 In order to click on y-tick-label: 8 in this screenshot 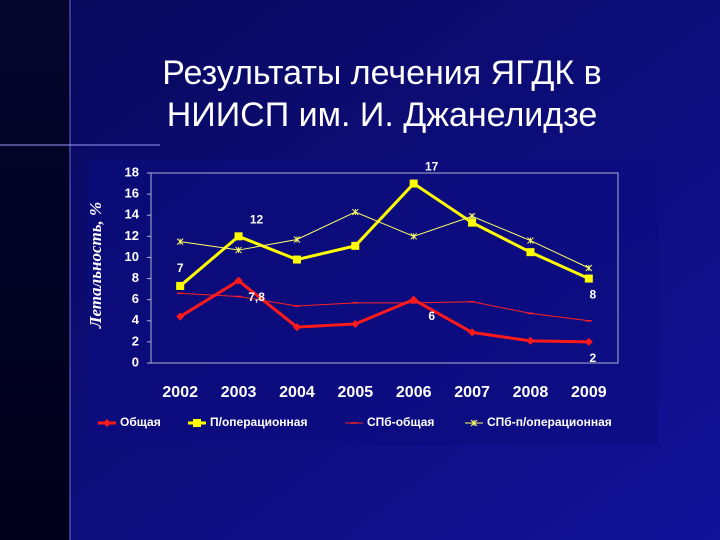, I will do `click(135, 277)`.